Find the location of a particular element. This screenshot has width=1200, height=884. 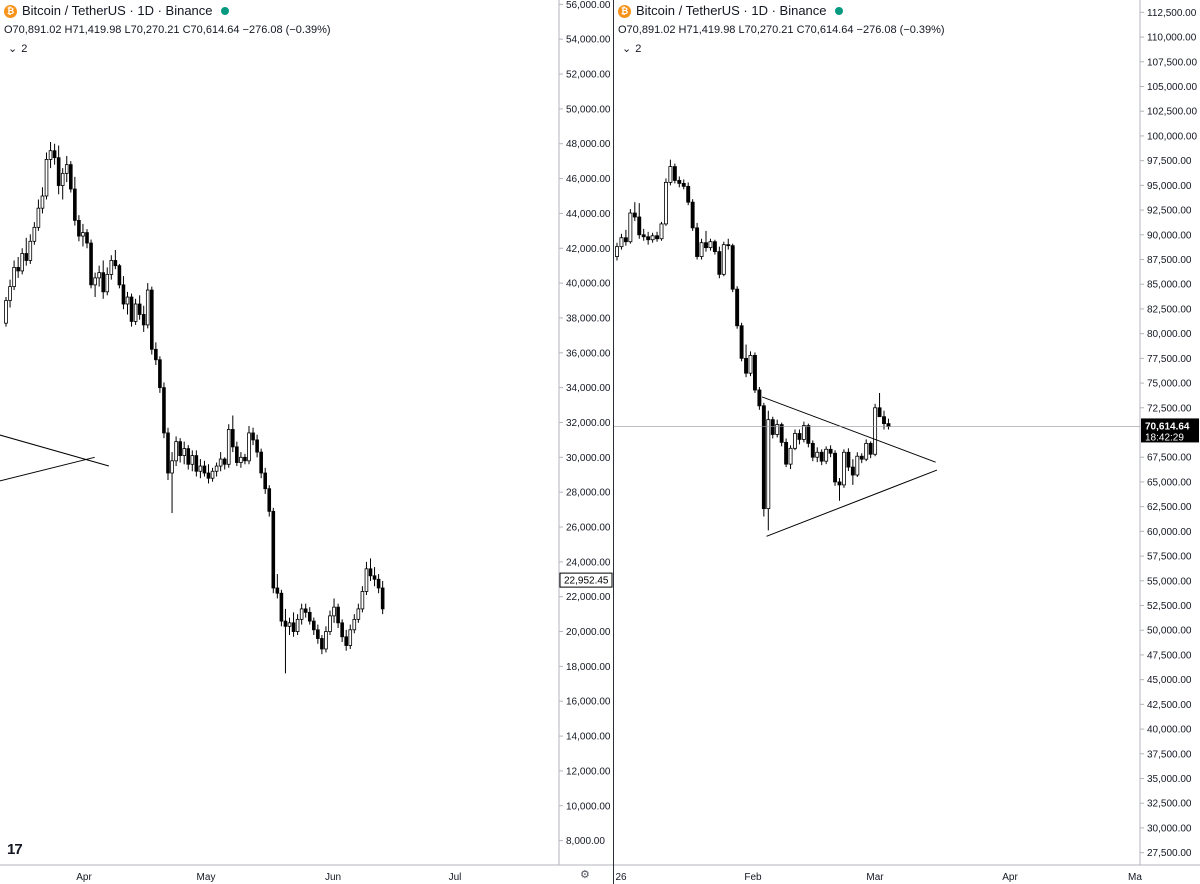

y-tick-label: 82,500.00 is located at coordinates (1169, 309).